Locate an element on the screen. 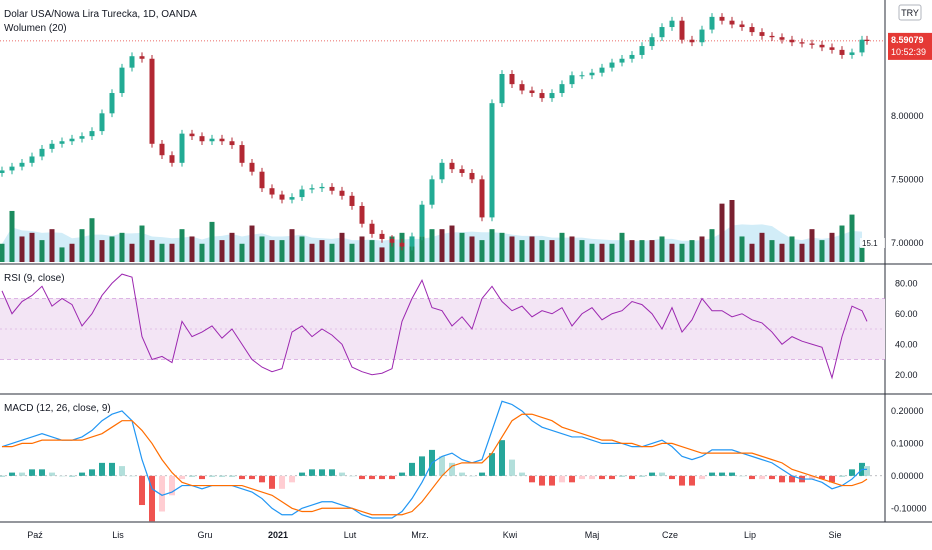 This screenshot has width=932, height=550. volume-bars is located at coordinates (432, 231).